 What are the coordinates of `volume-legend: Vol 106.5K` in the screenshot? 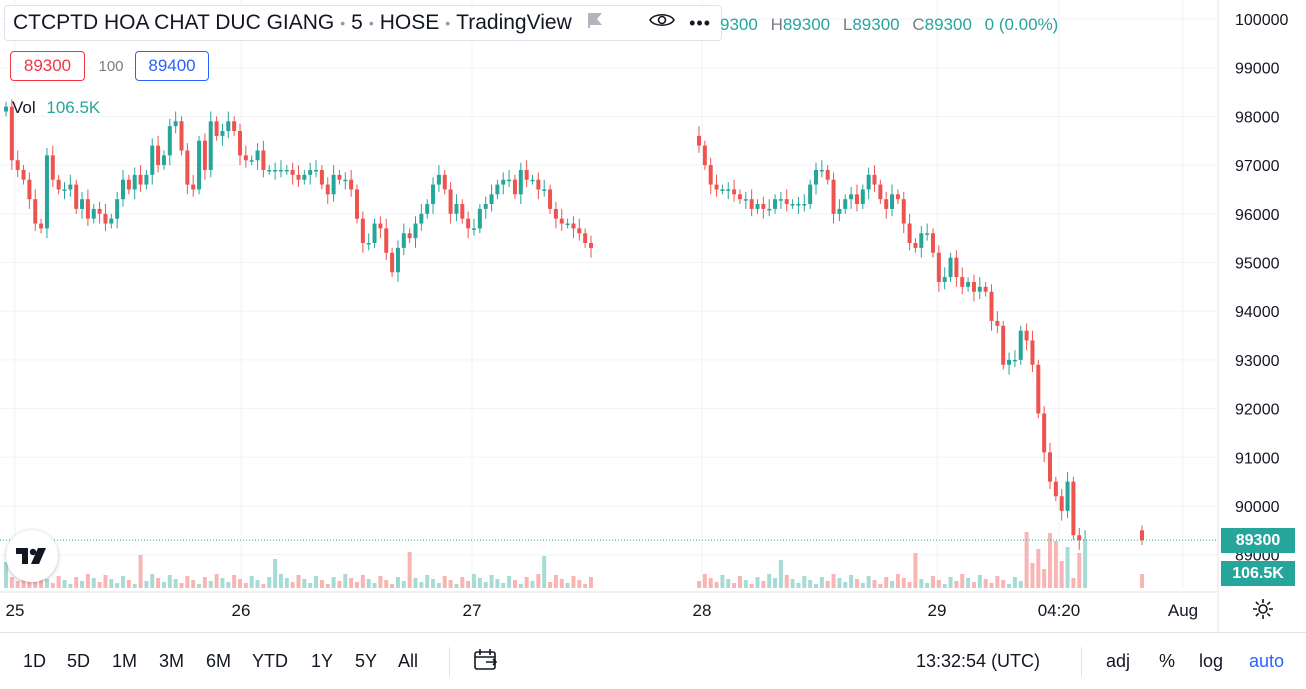 It's located at (56, 108).